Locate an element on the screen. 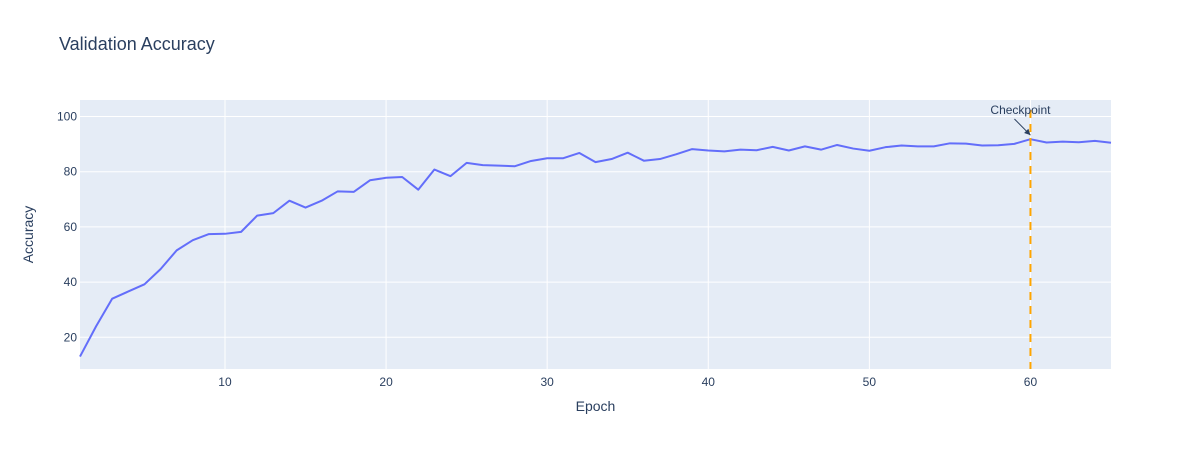 The height and width of the screenshot is (450, 1192). y-tick-label: 100 is located at coordinates (67, 117).